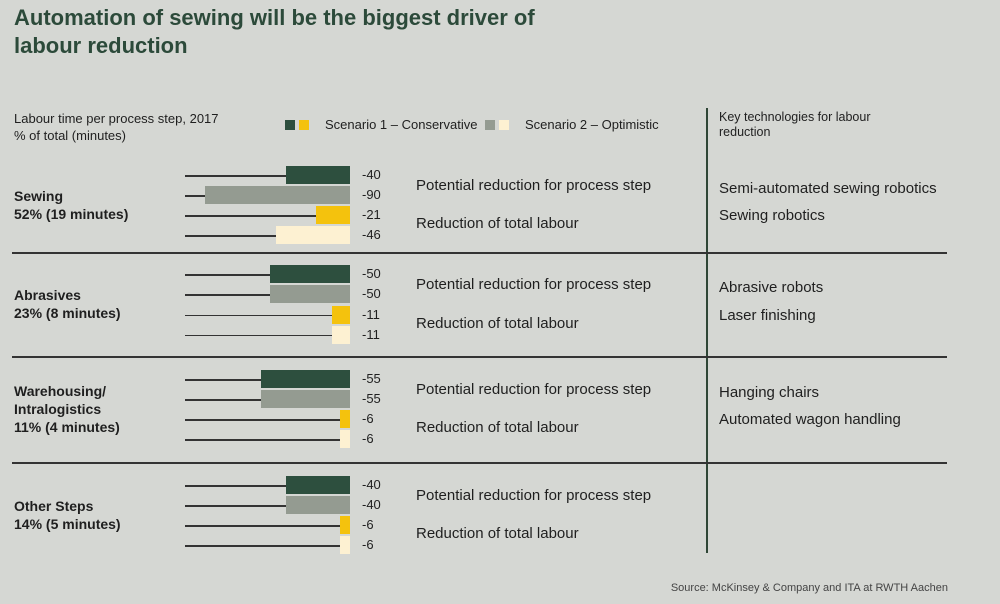 The image size is (1000, 604). I want to click on category-share: 52% (19 minutes), so click(71, 214).